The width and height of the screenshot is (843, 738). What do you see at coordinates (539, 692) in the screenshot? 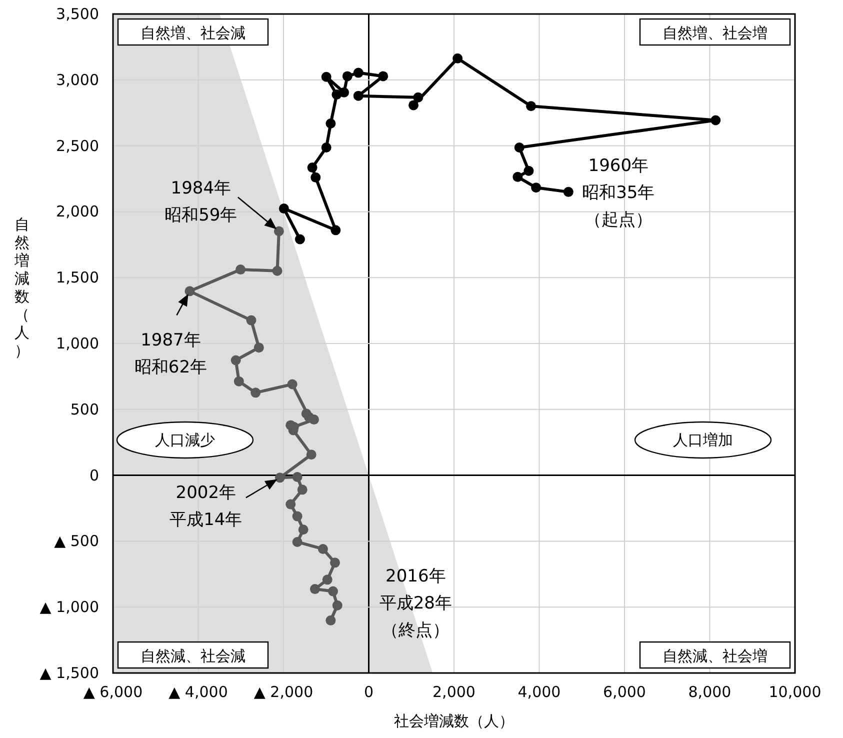
I see `x-tick-label: 4,000` at bounding box center [539, 692].